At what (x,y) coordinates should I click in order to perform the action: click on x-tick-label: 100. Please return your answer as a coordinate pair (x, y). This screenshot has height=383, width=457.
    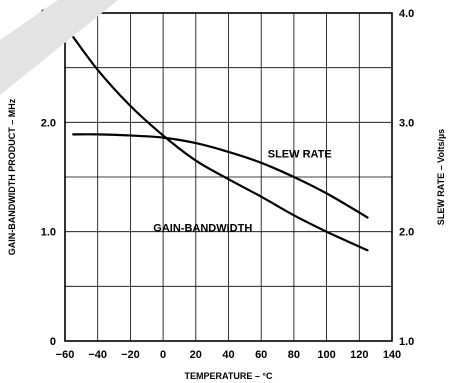
    Looking at the image, I should click on (326, 355).